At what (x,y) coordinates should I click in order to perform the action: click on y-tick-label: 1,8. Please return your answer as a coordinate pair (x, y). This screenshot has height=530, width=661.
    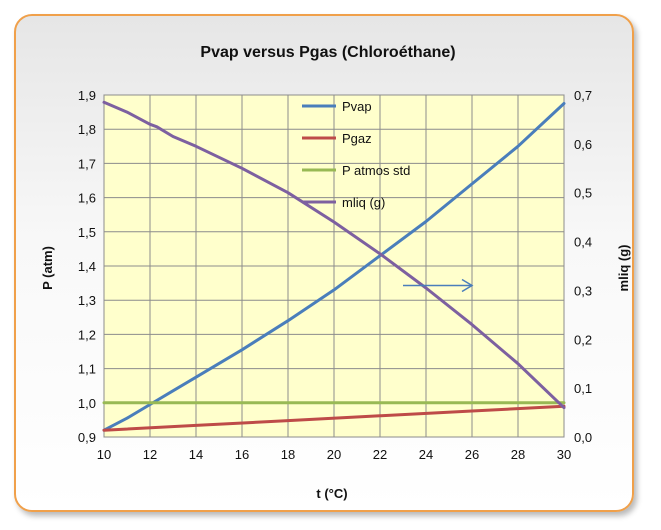
    Looking at the image, I should click on (87, 129).